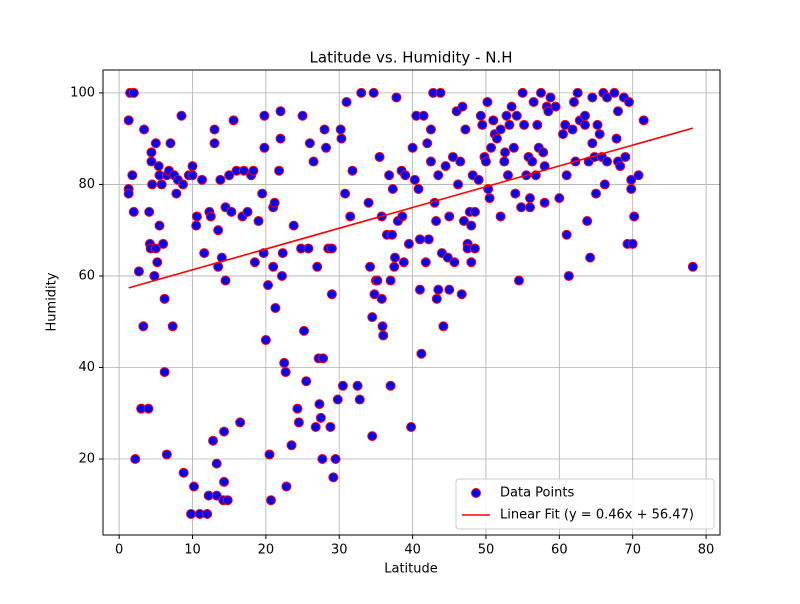 The width and height of the screenshot is (800, 604). I want to click on chart-title: Latitude vs. Humidity - N.H, so click(411, 58).